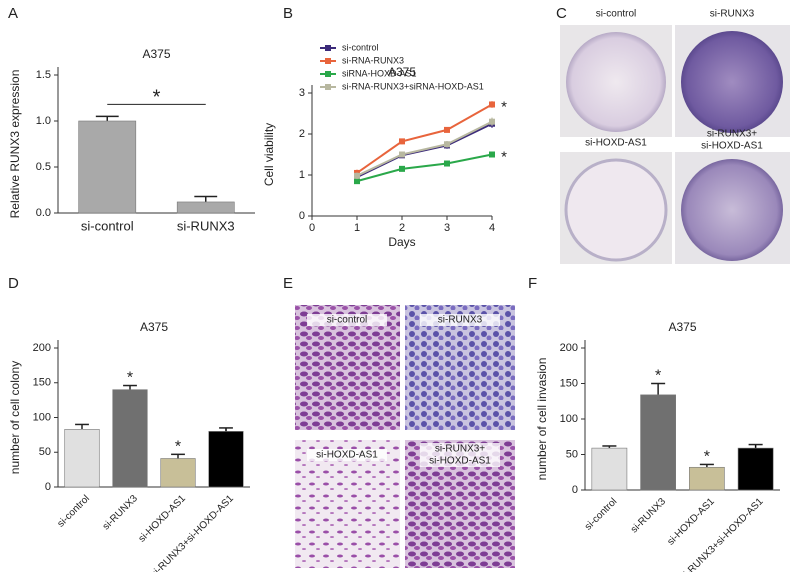 This screenshot has height=572, width=800. I want to click on y-tick-label: 1.0, so click(43, 121).